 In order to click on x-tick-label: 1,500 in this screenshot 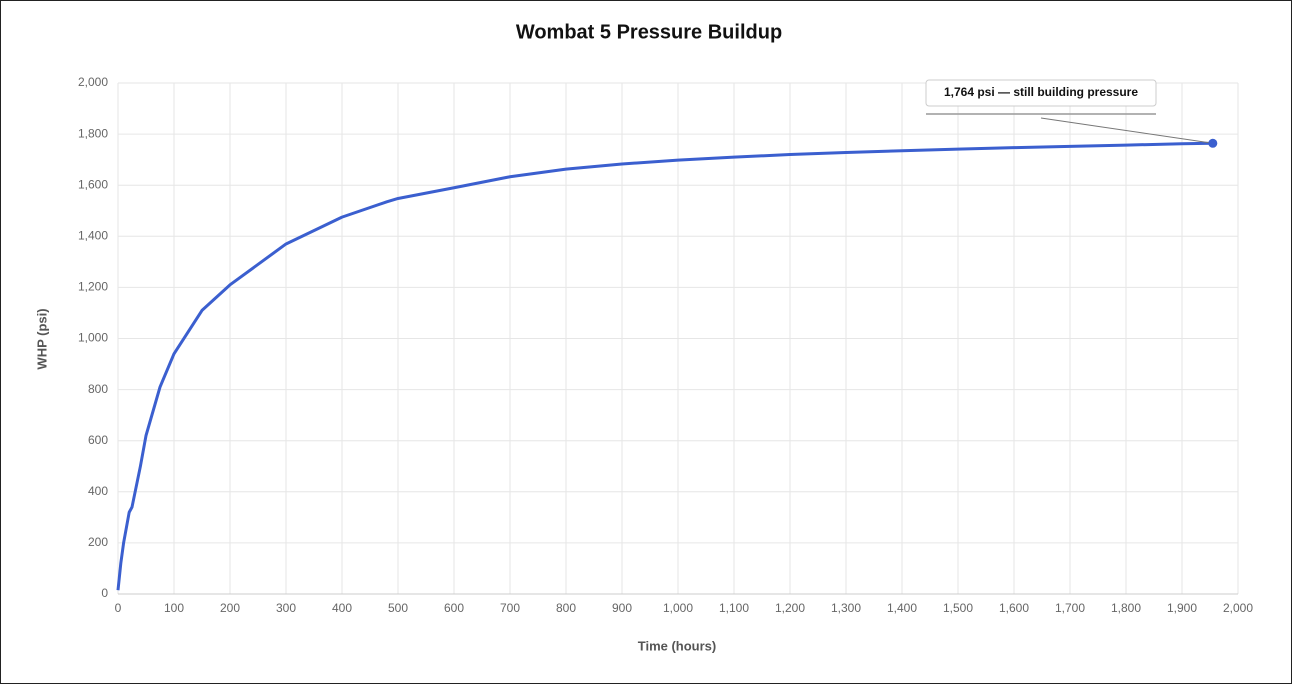, I will do `click(958, 608)`.